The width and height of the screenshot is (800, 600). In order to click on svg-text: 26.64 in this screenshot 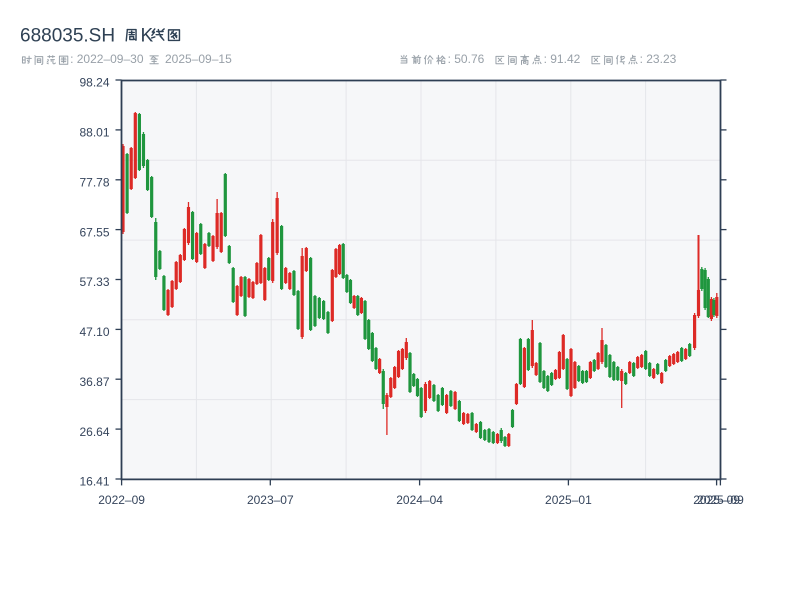, I will do `click(94, 432)`.